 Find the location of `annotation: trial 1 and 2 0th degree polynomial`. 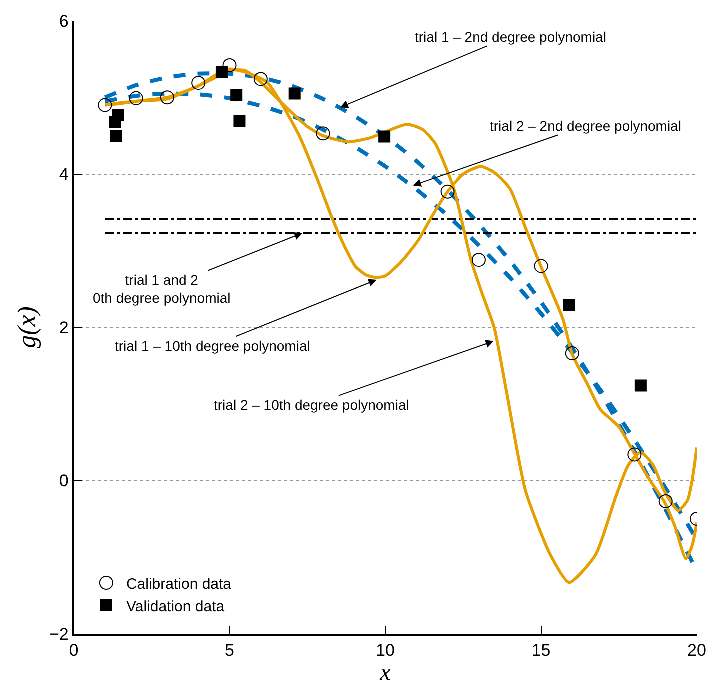

annotation: trial 1 and 2 0th degree polynomial is located at coordinates (162, 289).